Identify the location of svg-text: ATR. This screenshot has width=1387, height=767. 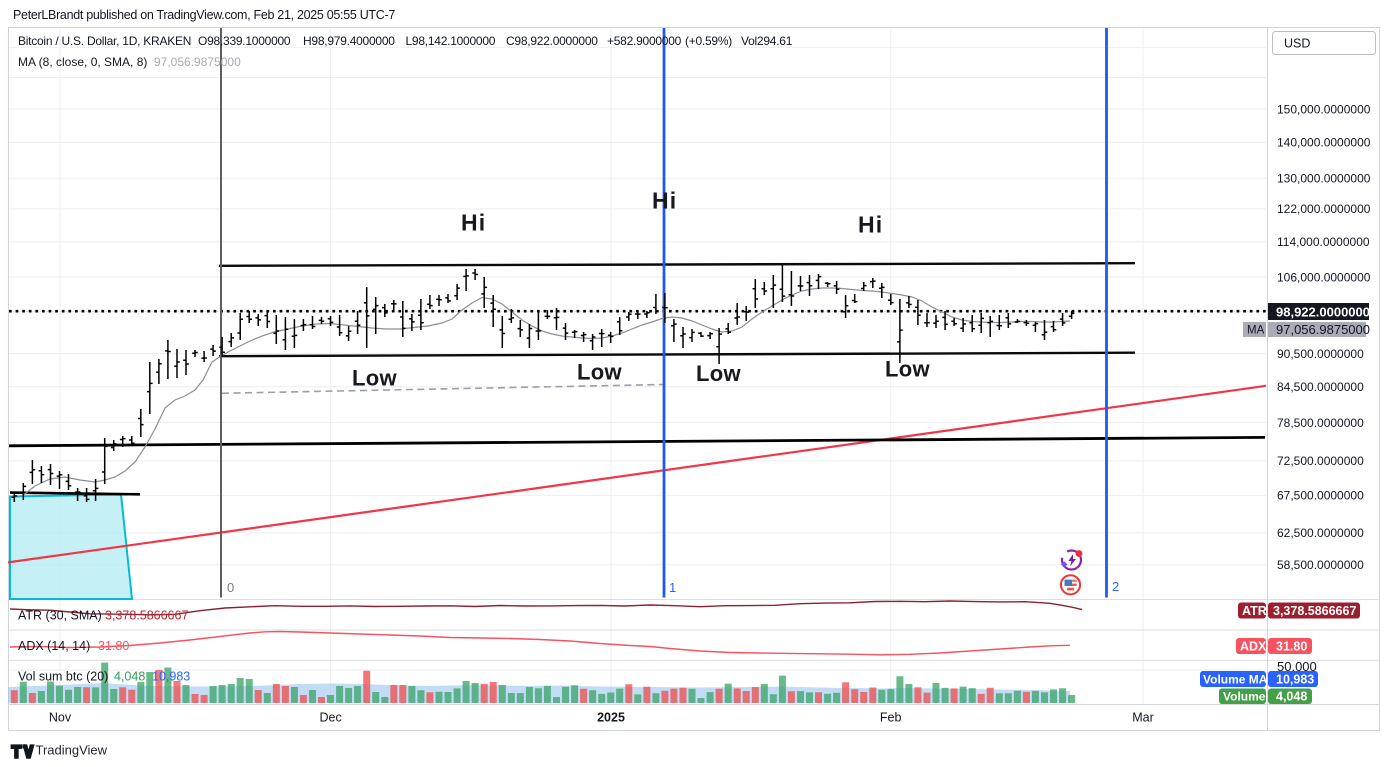
(1254, 611).